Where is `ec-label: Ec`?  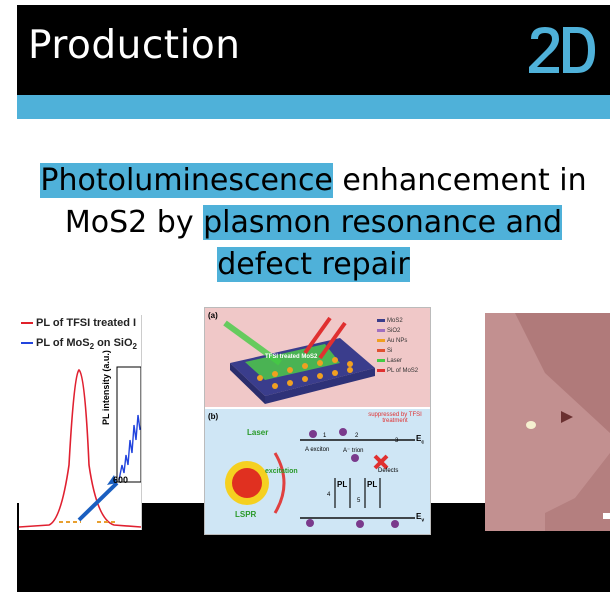 ec-label: Ec is located at coordinates (420, 440).